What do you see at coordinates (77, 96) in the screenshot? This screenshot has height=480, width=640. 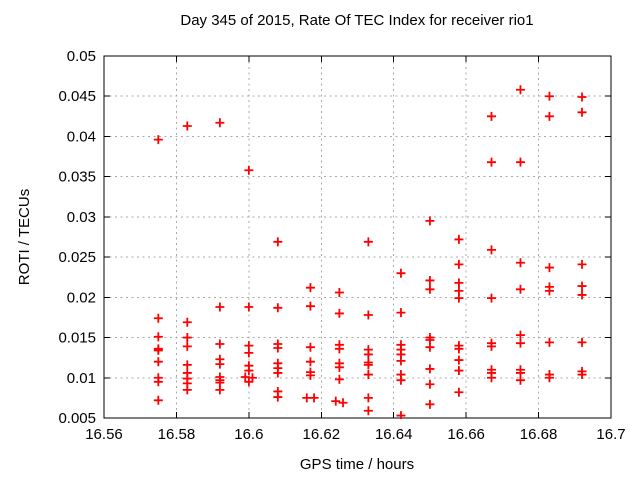 I see `y-tick-label: 0.045` at bounding box center [77, 96].